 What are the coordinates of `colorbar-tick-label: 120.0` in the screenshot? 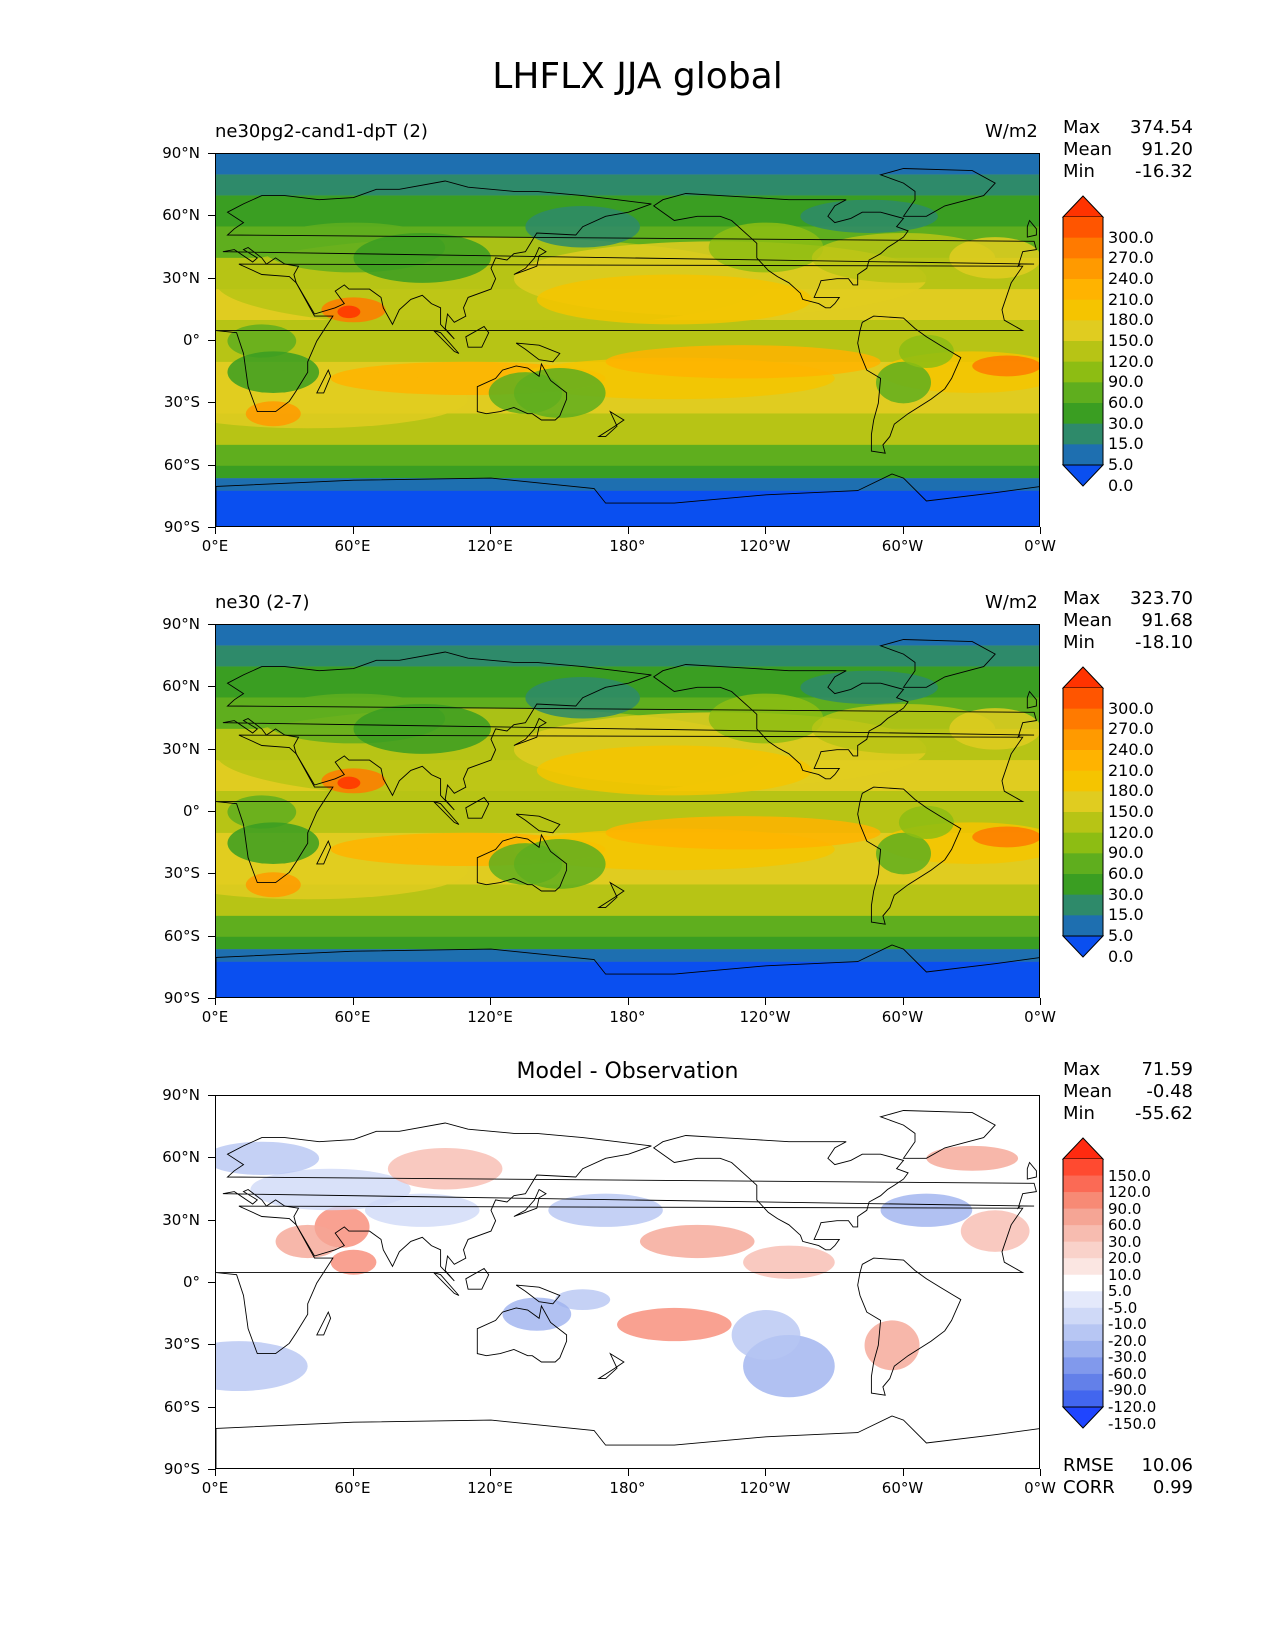 It's located at (1131, 832).